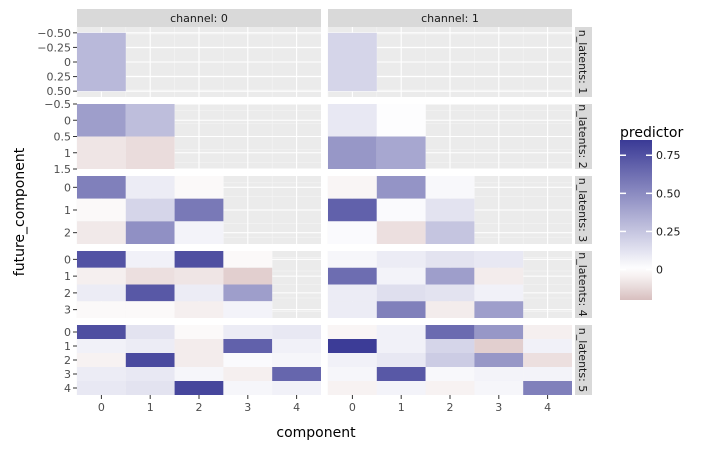 The height and width of the screenshot is (452, 716). I want to click on y-tick-label: 4, so click(67, 388).